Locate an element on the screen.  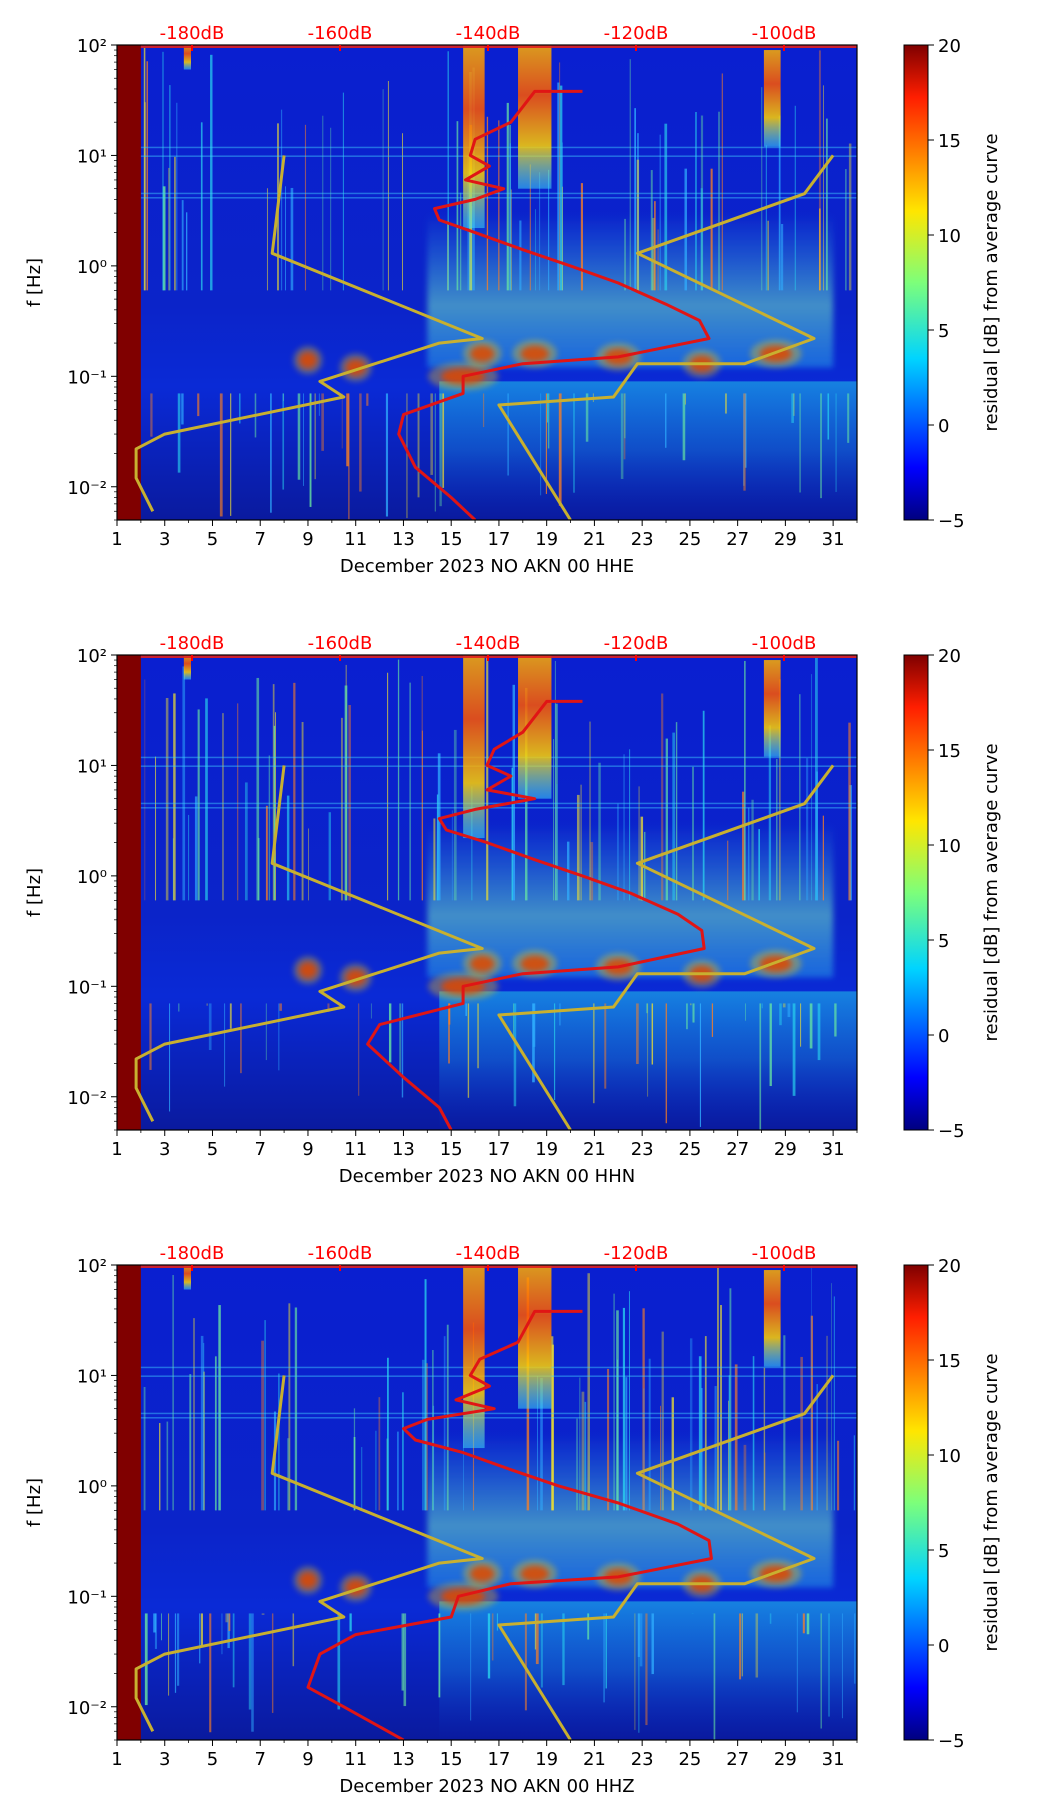
x-axis-label: December 2023 NO AKN 00 HHZ is located at coordinates (486, 1786).